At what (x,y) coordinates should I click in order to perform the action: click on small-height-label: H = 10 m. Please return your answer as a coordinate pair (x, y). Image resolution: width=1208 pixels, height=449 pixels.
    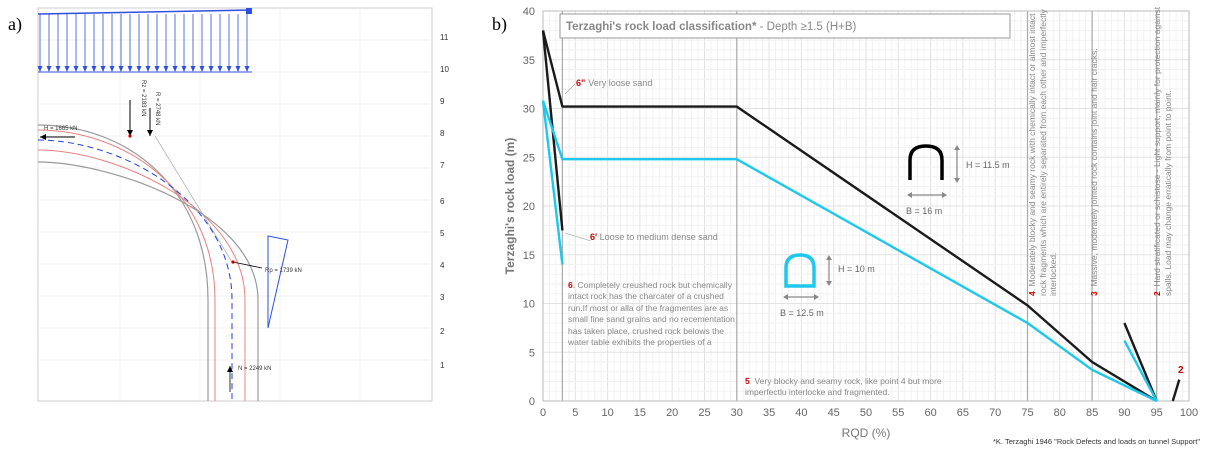
    Looking at the image, I should click on (856, 269).